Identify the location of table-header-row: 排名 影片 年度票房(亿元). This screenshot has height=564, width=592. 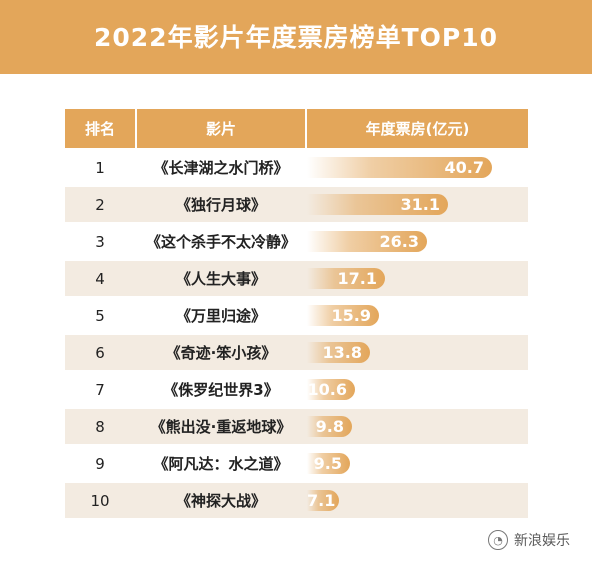
(296, 128).